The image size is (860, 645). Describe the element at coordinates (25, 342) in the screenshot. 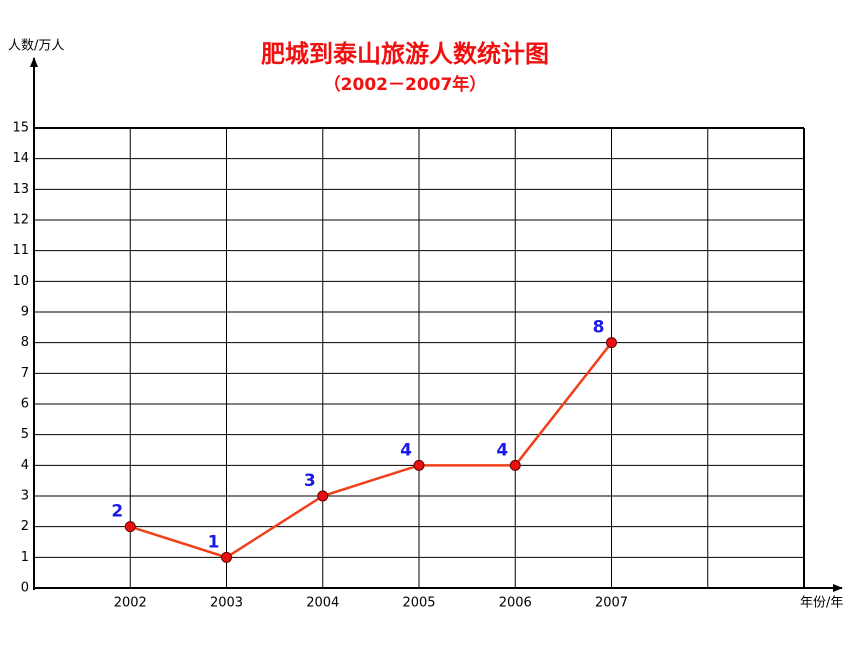

I see `y-tick-label: 8` at that location.